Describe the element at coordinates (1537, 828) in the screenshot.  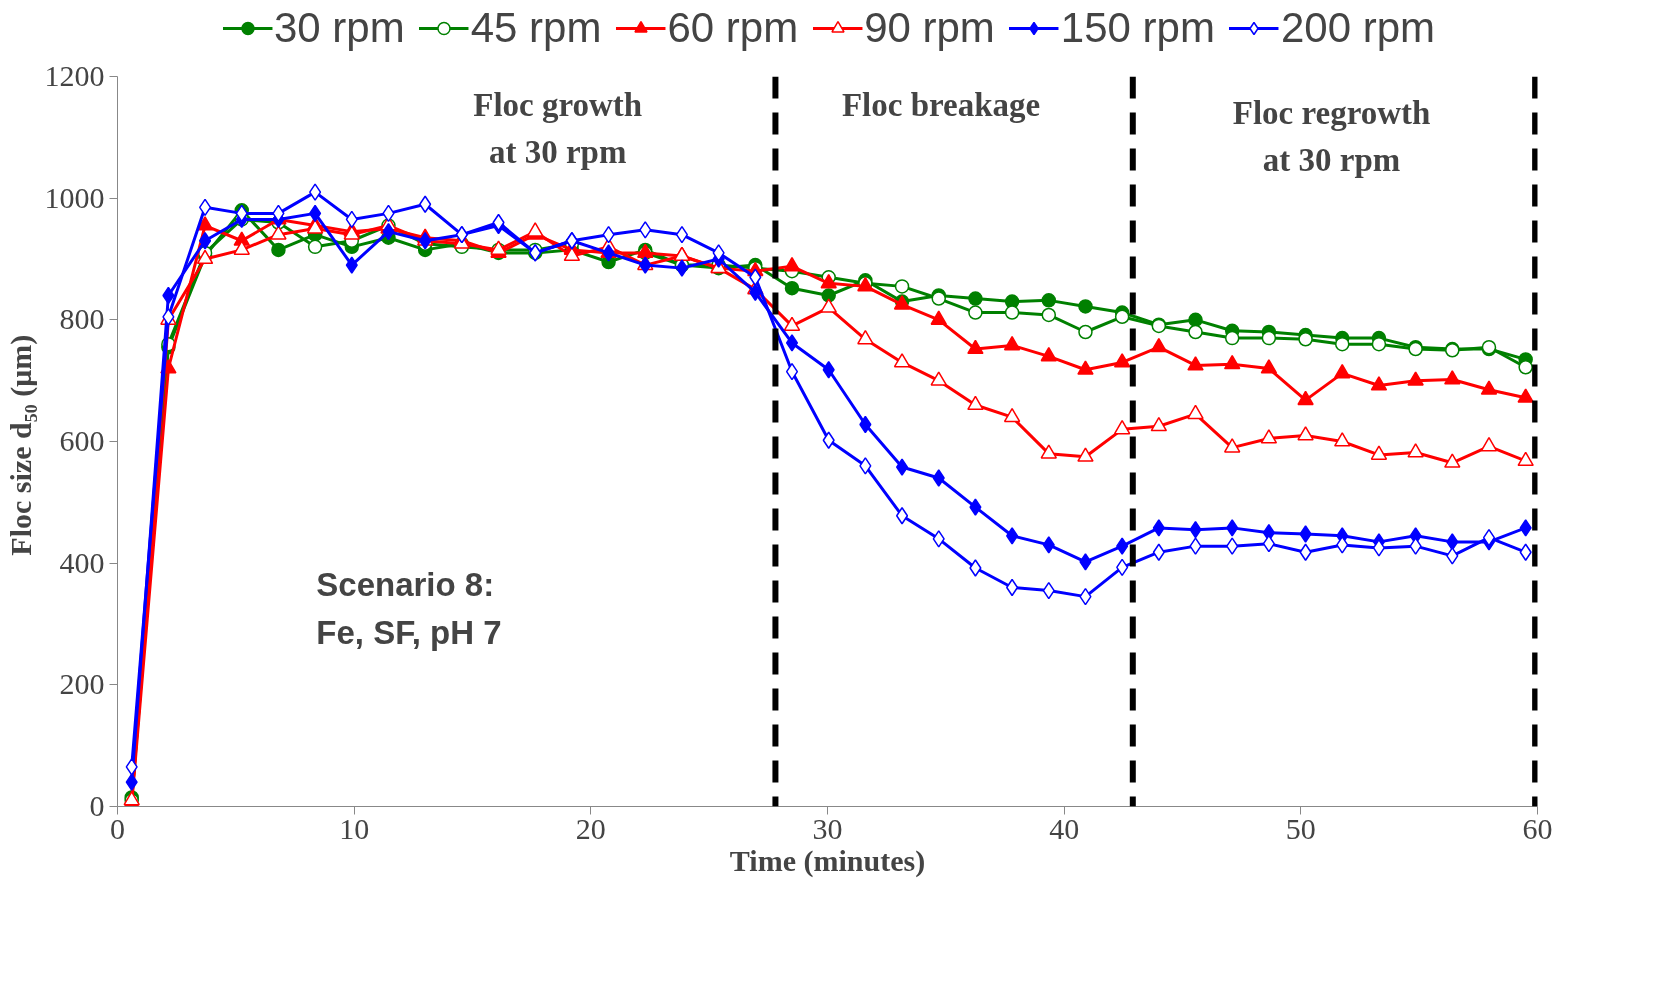
I see `x-tick-label: 60` at that location.